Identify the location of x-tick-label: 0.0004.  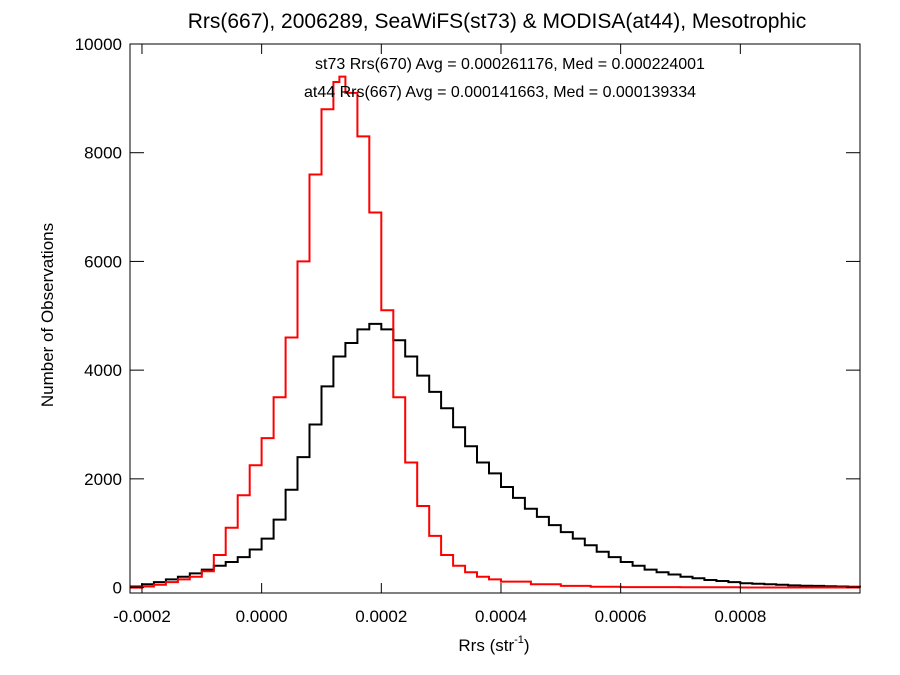
(501, 616).